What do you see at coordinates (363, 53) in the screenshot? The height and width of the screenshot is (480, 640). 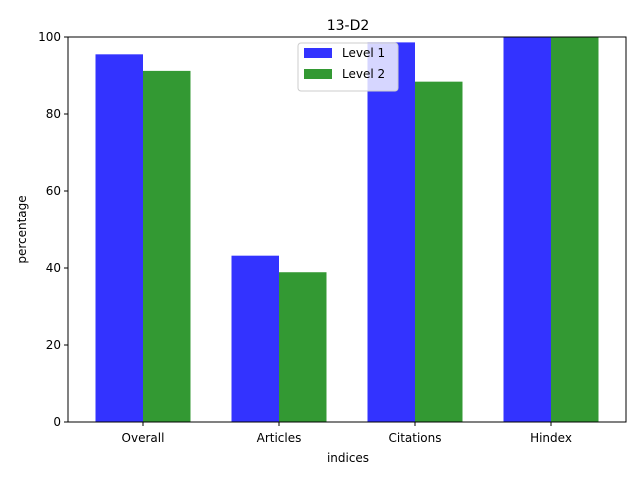 I see `legend-label: Level 1` at bounding box center [363, 53].